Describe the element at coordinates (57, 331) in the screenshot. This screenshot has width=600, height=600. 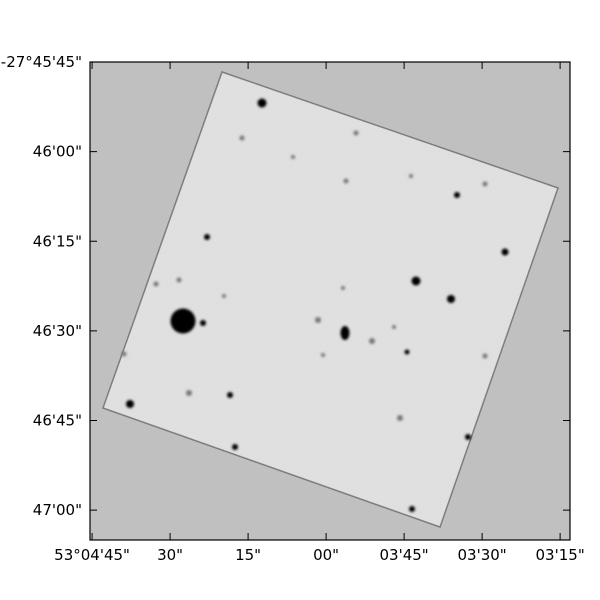
I see `y-tick-label: 46'30"` at that location.